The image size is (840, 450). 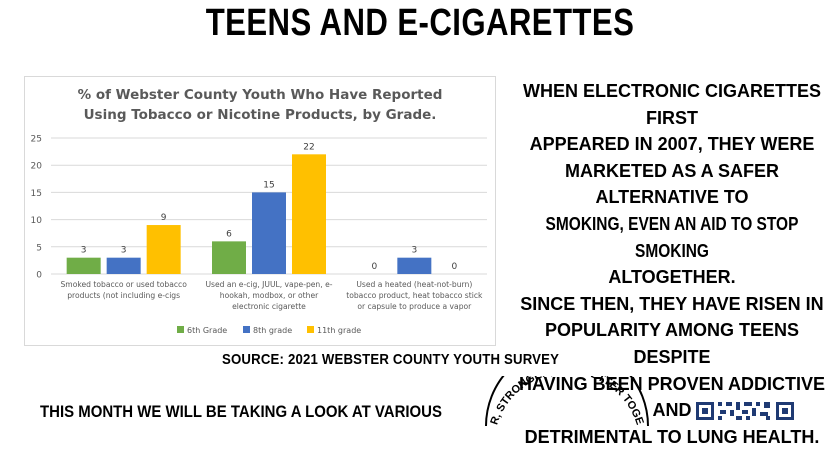 I want to click on data-label: 15, so click(x=268, y=185).